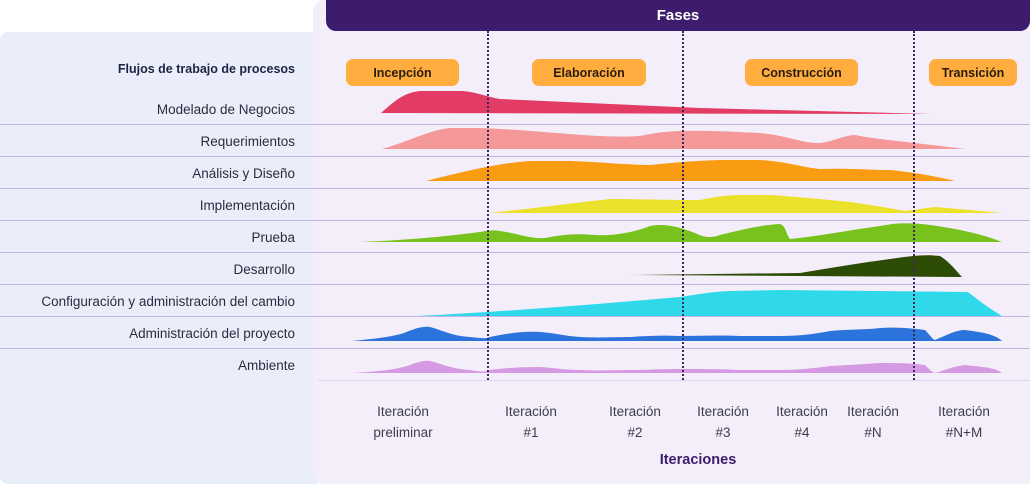 Image resolution: width=1030 pixels, height=484 pixels. I want to click on iteration-label-line2: #1, so click(531, 432).